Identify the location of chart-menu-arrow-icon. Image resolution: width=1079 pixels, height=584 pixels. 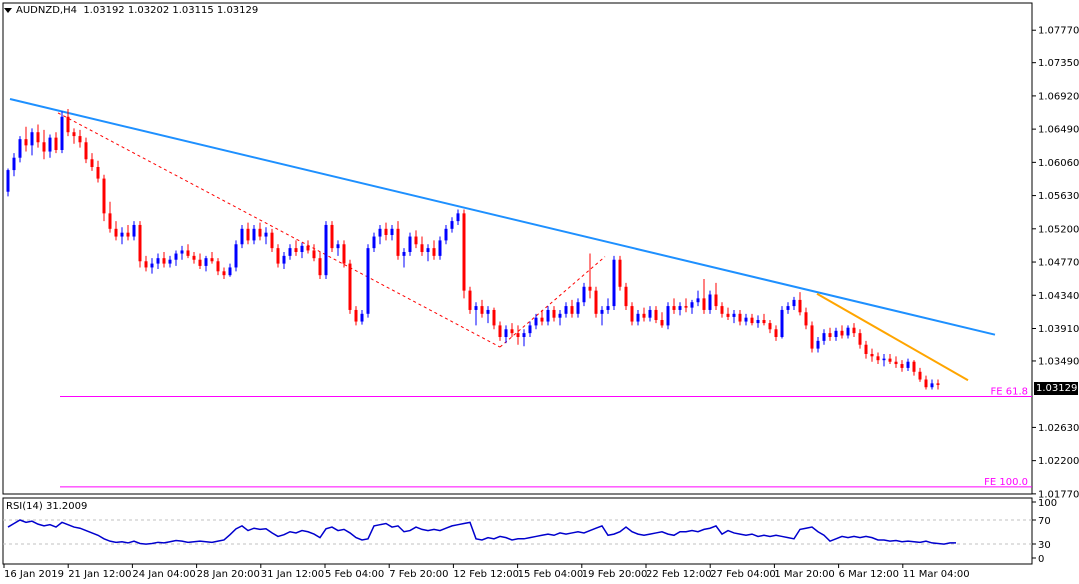
(8, 10).